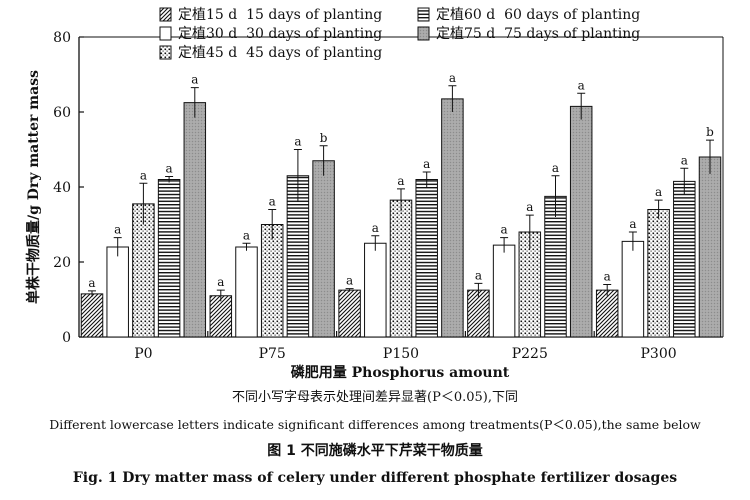 This screenshot has height=500, width=750. Describe the element at coordinates (143, 354) in the screenshot. I see `x-tick-label: P0` at that location.